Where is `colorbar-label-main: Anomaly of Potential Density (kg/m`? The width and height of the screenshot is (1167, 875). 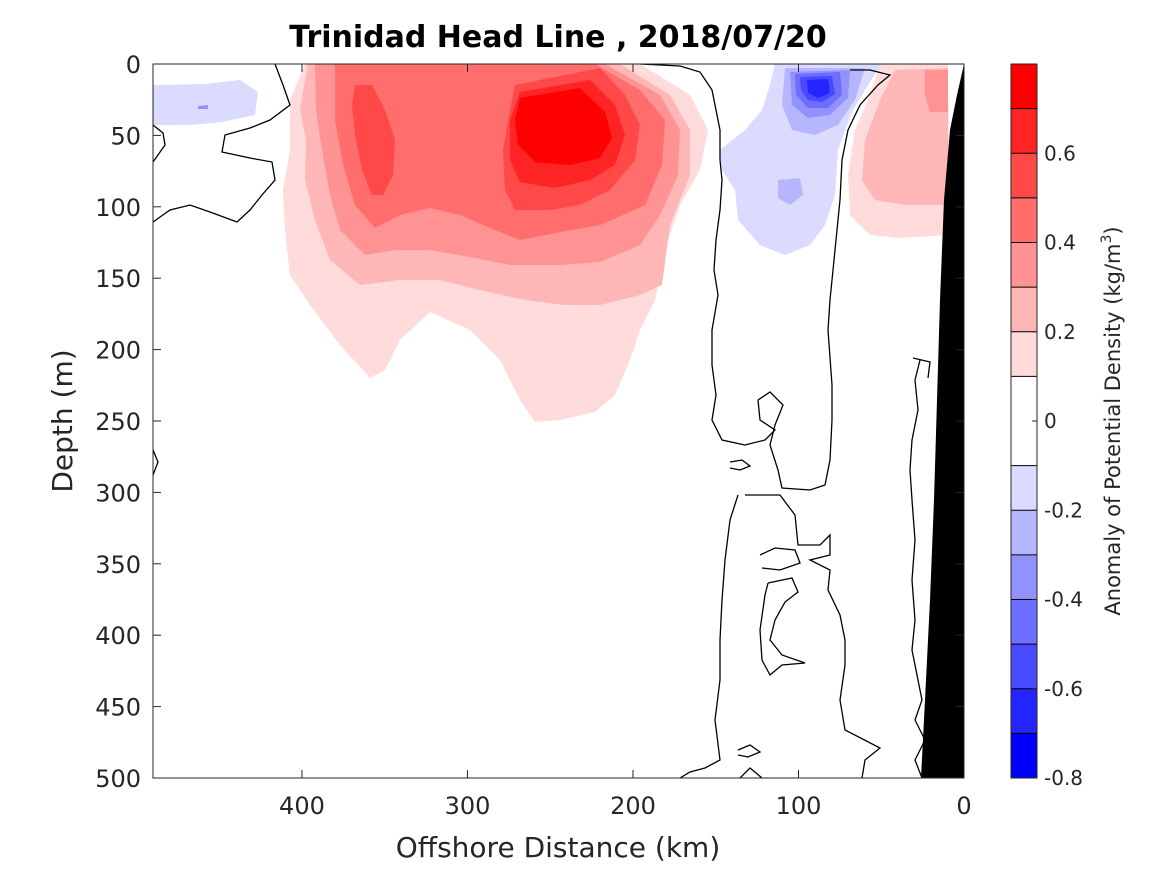
colorbar-label-main: Anomaly of Potential Density (kg/m is located at coordinates (1113, 430).